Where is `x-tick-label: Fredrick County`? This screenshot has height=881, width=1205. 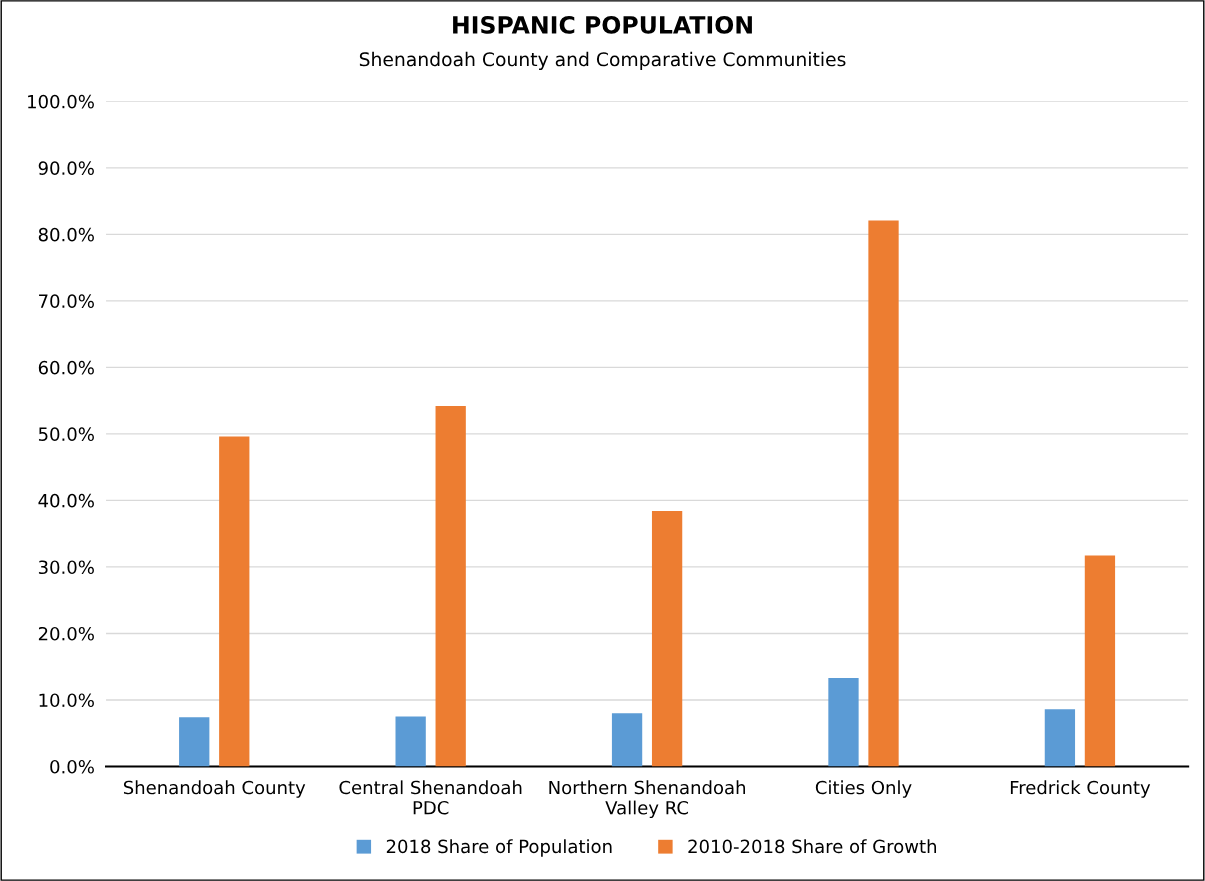 x-tick-label: Fredrick County is located at coordinates (1080, 789).